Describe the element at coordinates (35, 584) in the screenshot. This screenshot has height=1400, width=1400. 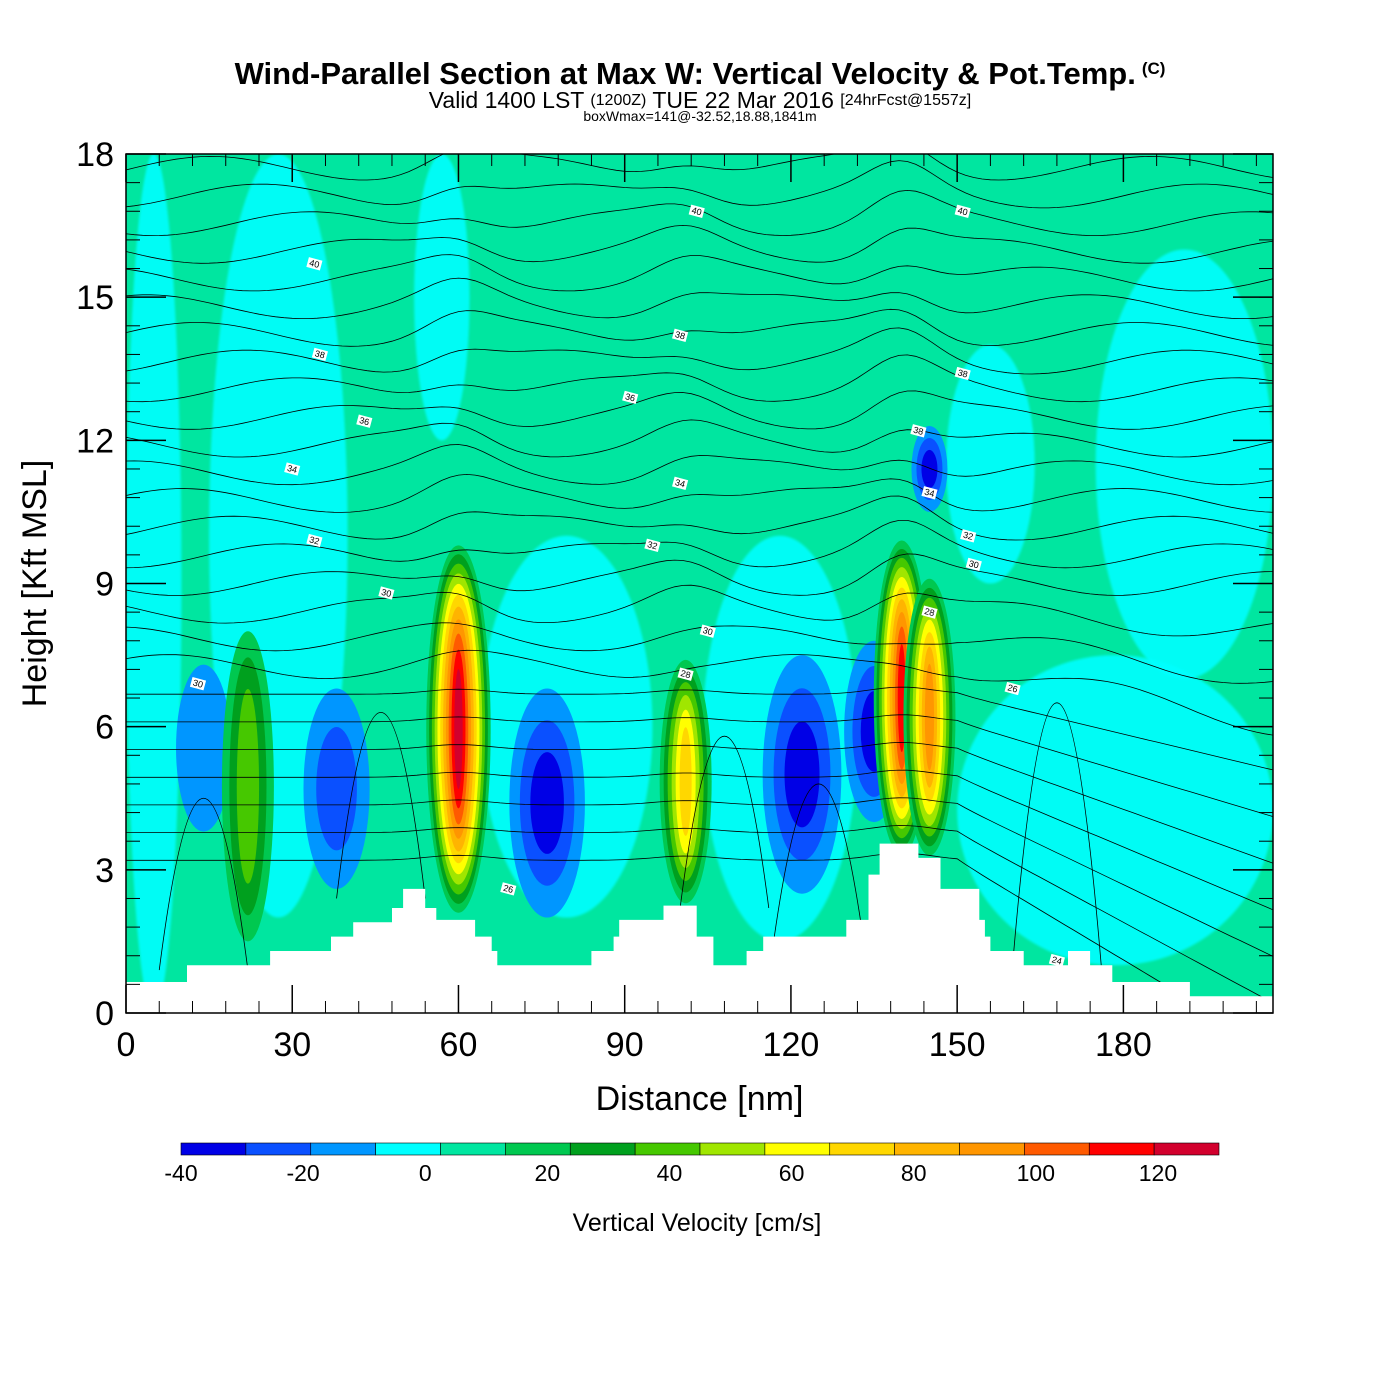
I see `y-axis-title: Height [Kft MSL]` at that location.